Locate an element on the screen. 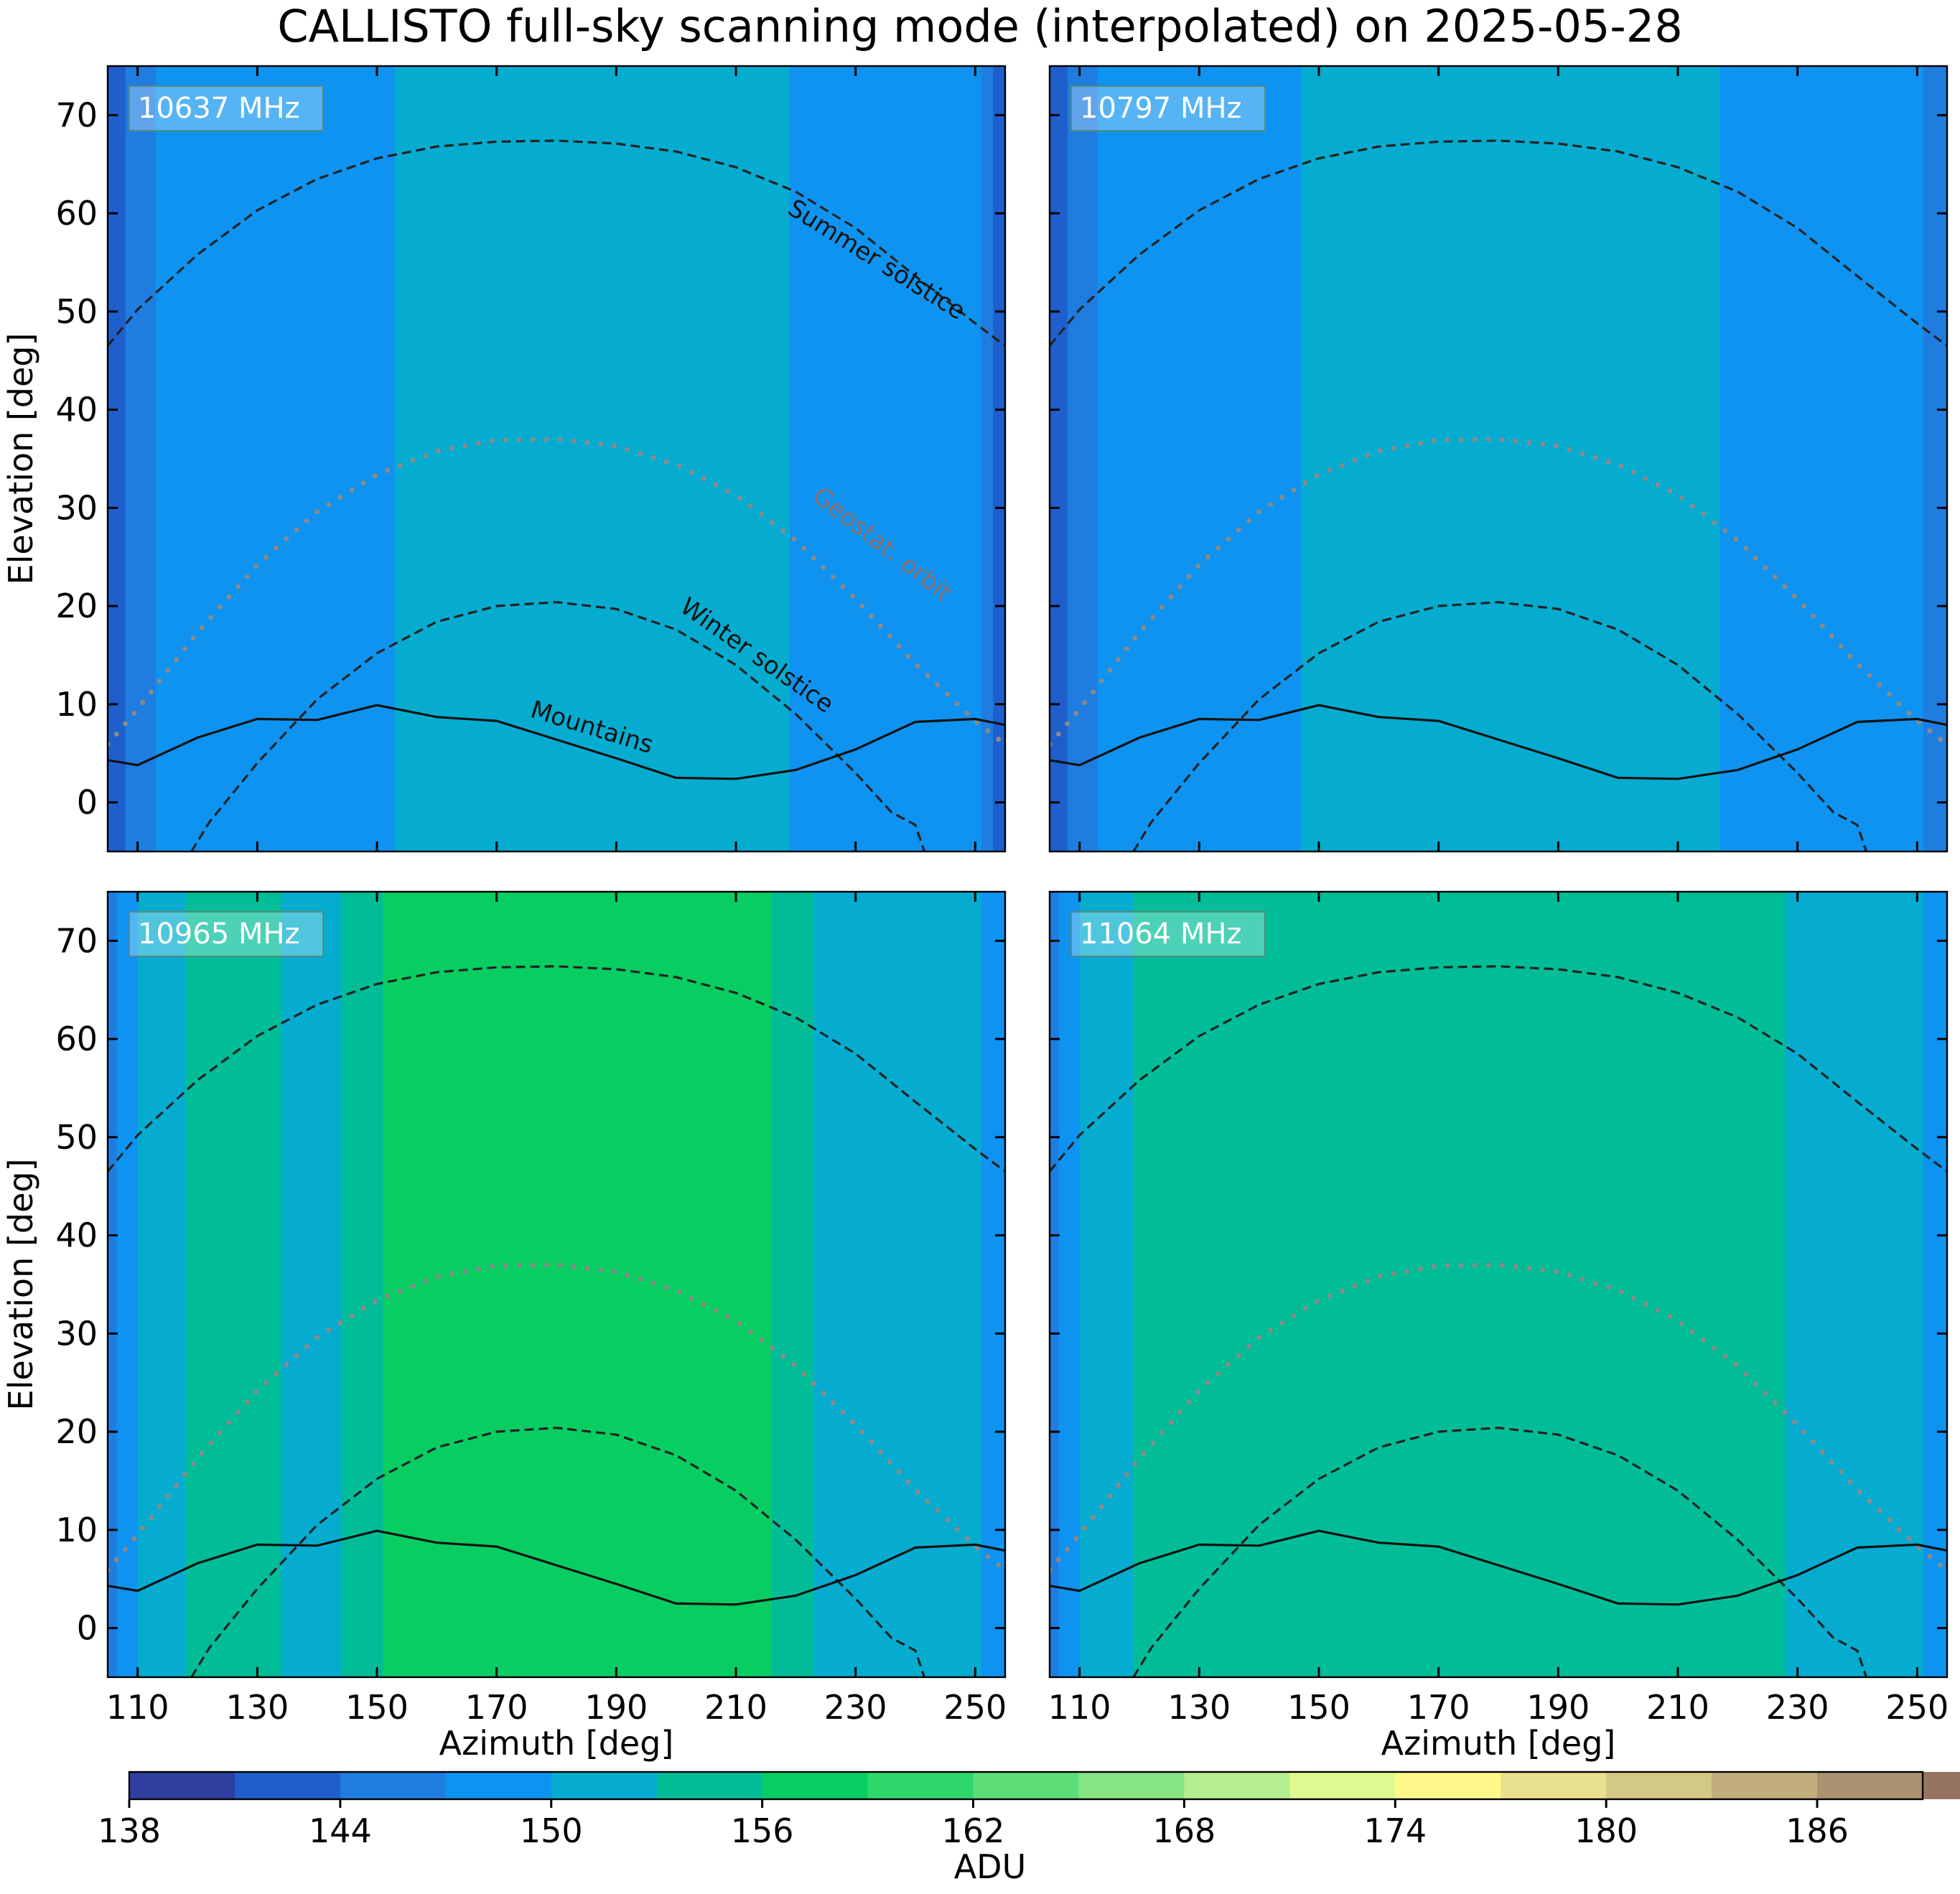 The image size is (1960, 1894). colorbar-tick-label: 156 is located at coordinates (762, 1831).